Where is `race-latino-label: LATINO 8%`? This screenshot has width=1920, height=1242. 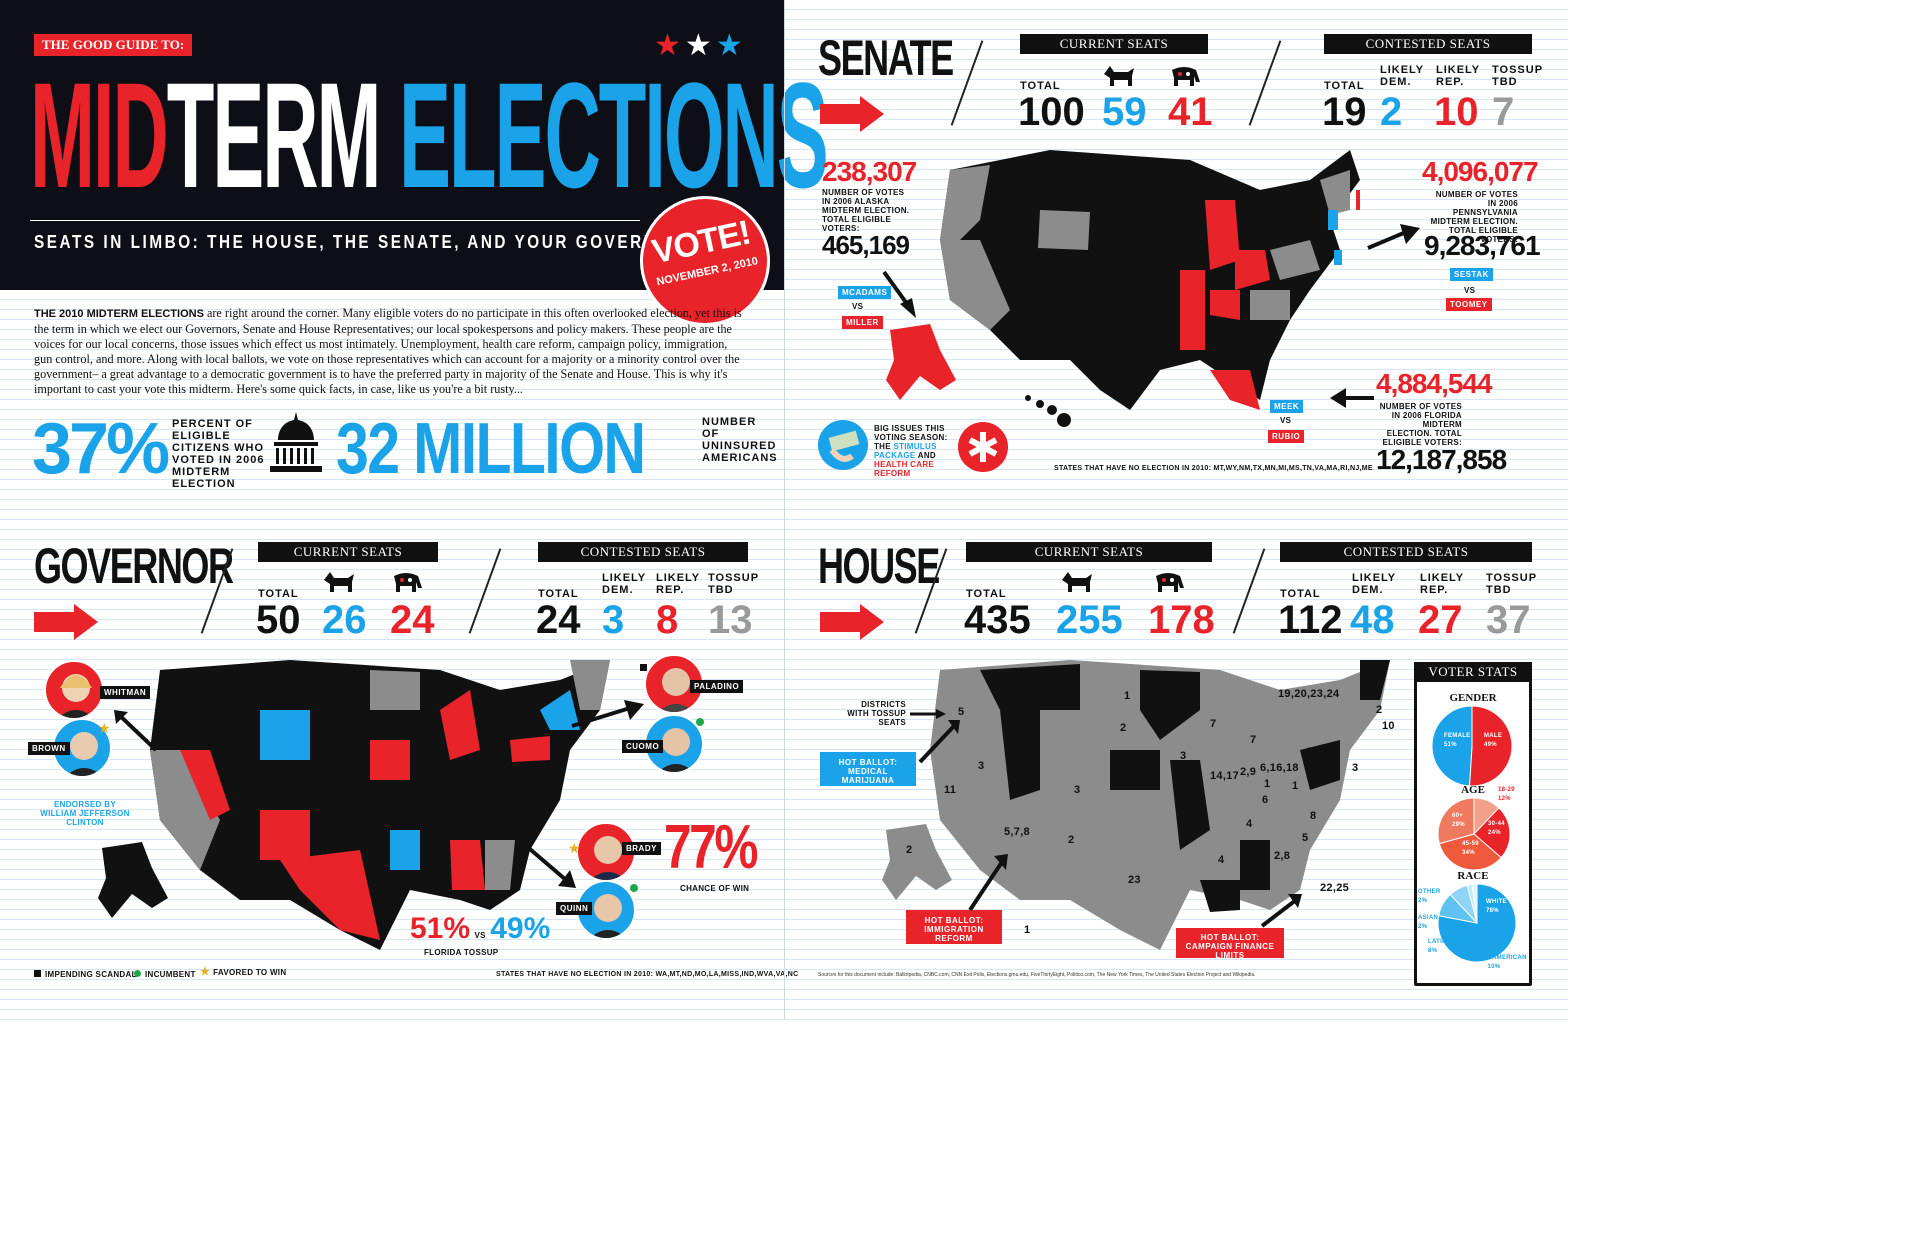
race-latino-label: LATINO 8% is located at coordinates (1440, 946).